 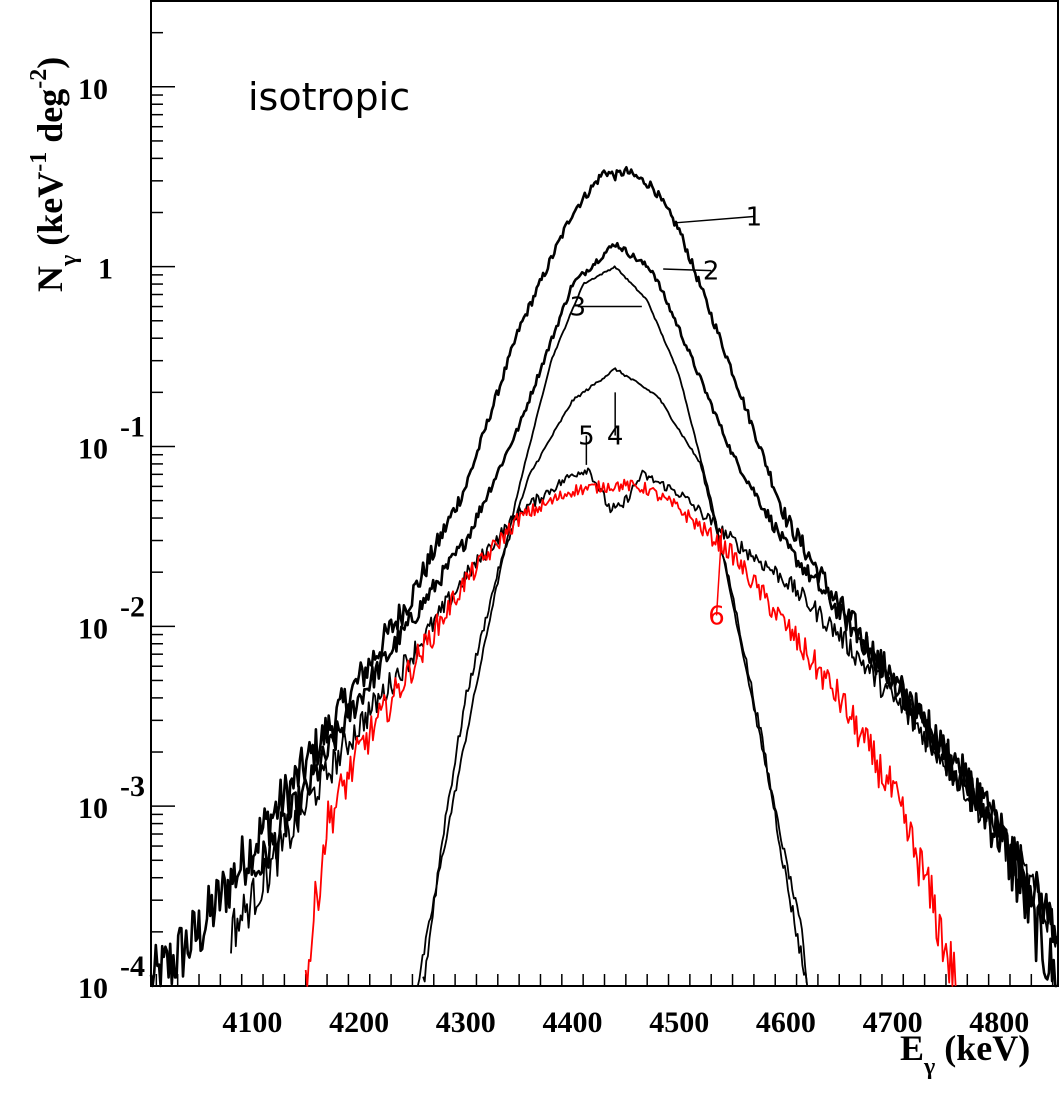 I want to click on curve-label-2: 2, so click(x=711, y=272).